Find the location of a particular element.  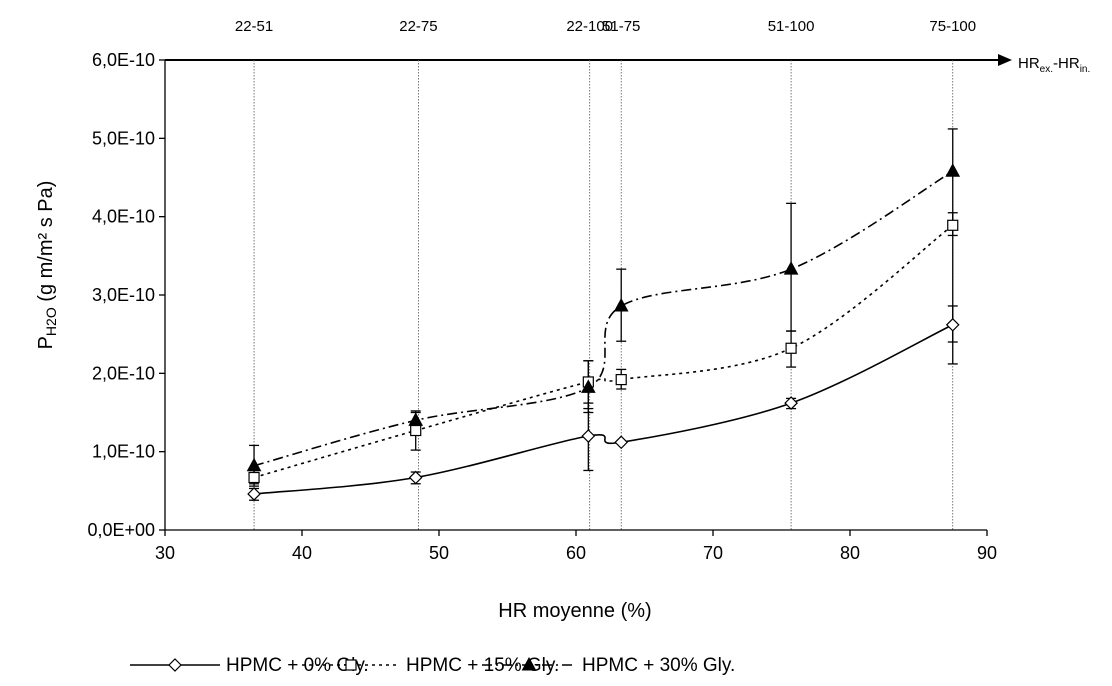

y-axis-title: PH2O (g m/m² s Pa) is located at coordinates (47, 265).